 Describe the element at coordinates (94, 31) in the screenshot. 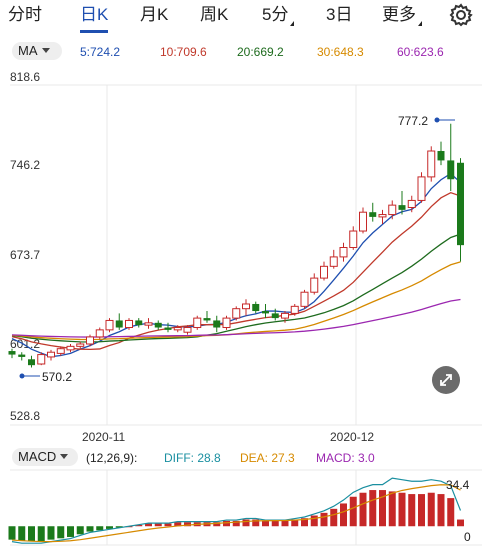

I see `active-tab-indicator` at that location.